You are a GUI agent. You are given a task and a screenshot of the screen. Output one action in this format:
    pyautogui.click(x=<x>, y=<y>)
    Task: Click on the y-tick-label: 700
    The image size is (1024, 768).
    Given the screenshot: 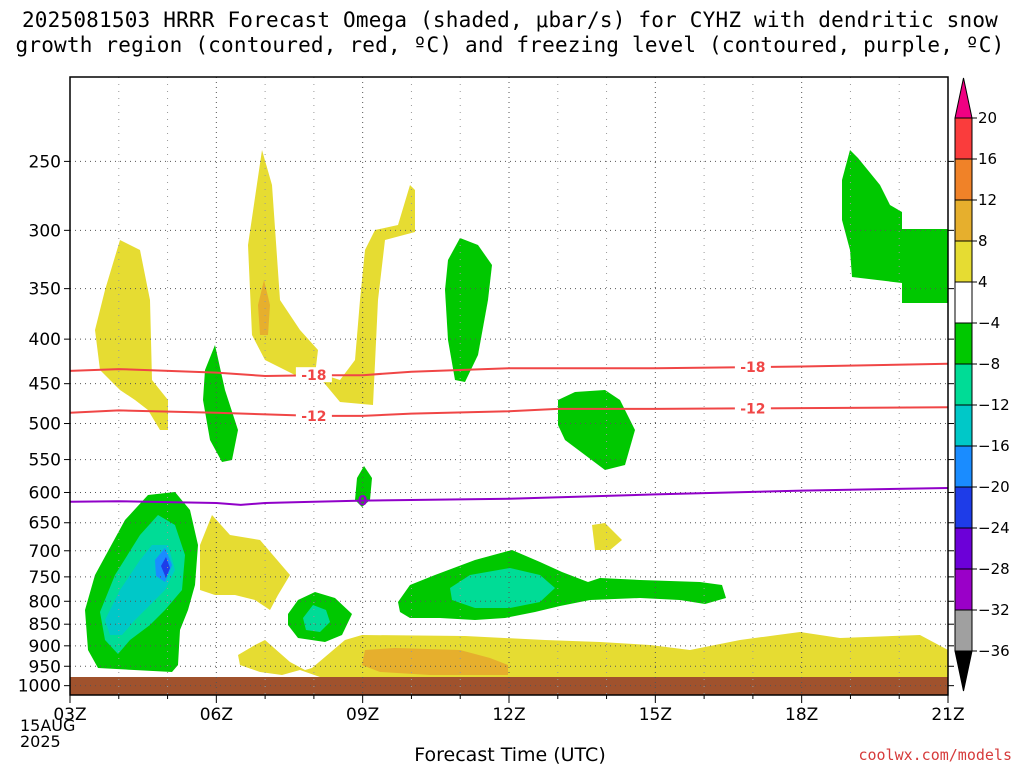 What is the action you would take?
    pyautogui.click(x=45, y=552)
    